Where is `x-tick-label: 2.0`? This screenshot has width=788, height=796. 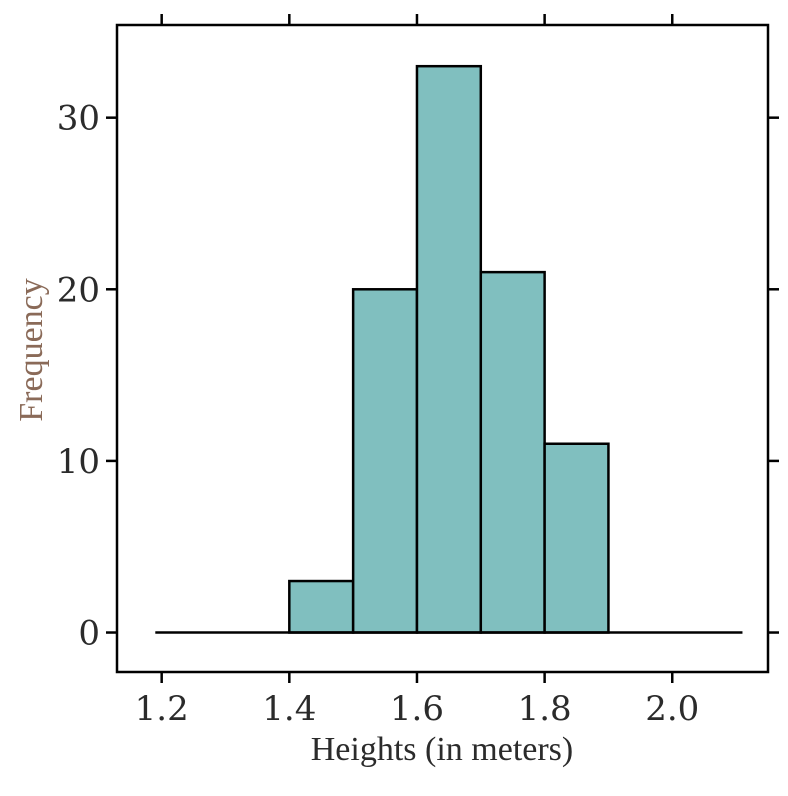
x-tick-label: 2.0 is located at coordinates (672, 709).